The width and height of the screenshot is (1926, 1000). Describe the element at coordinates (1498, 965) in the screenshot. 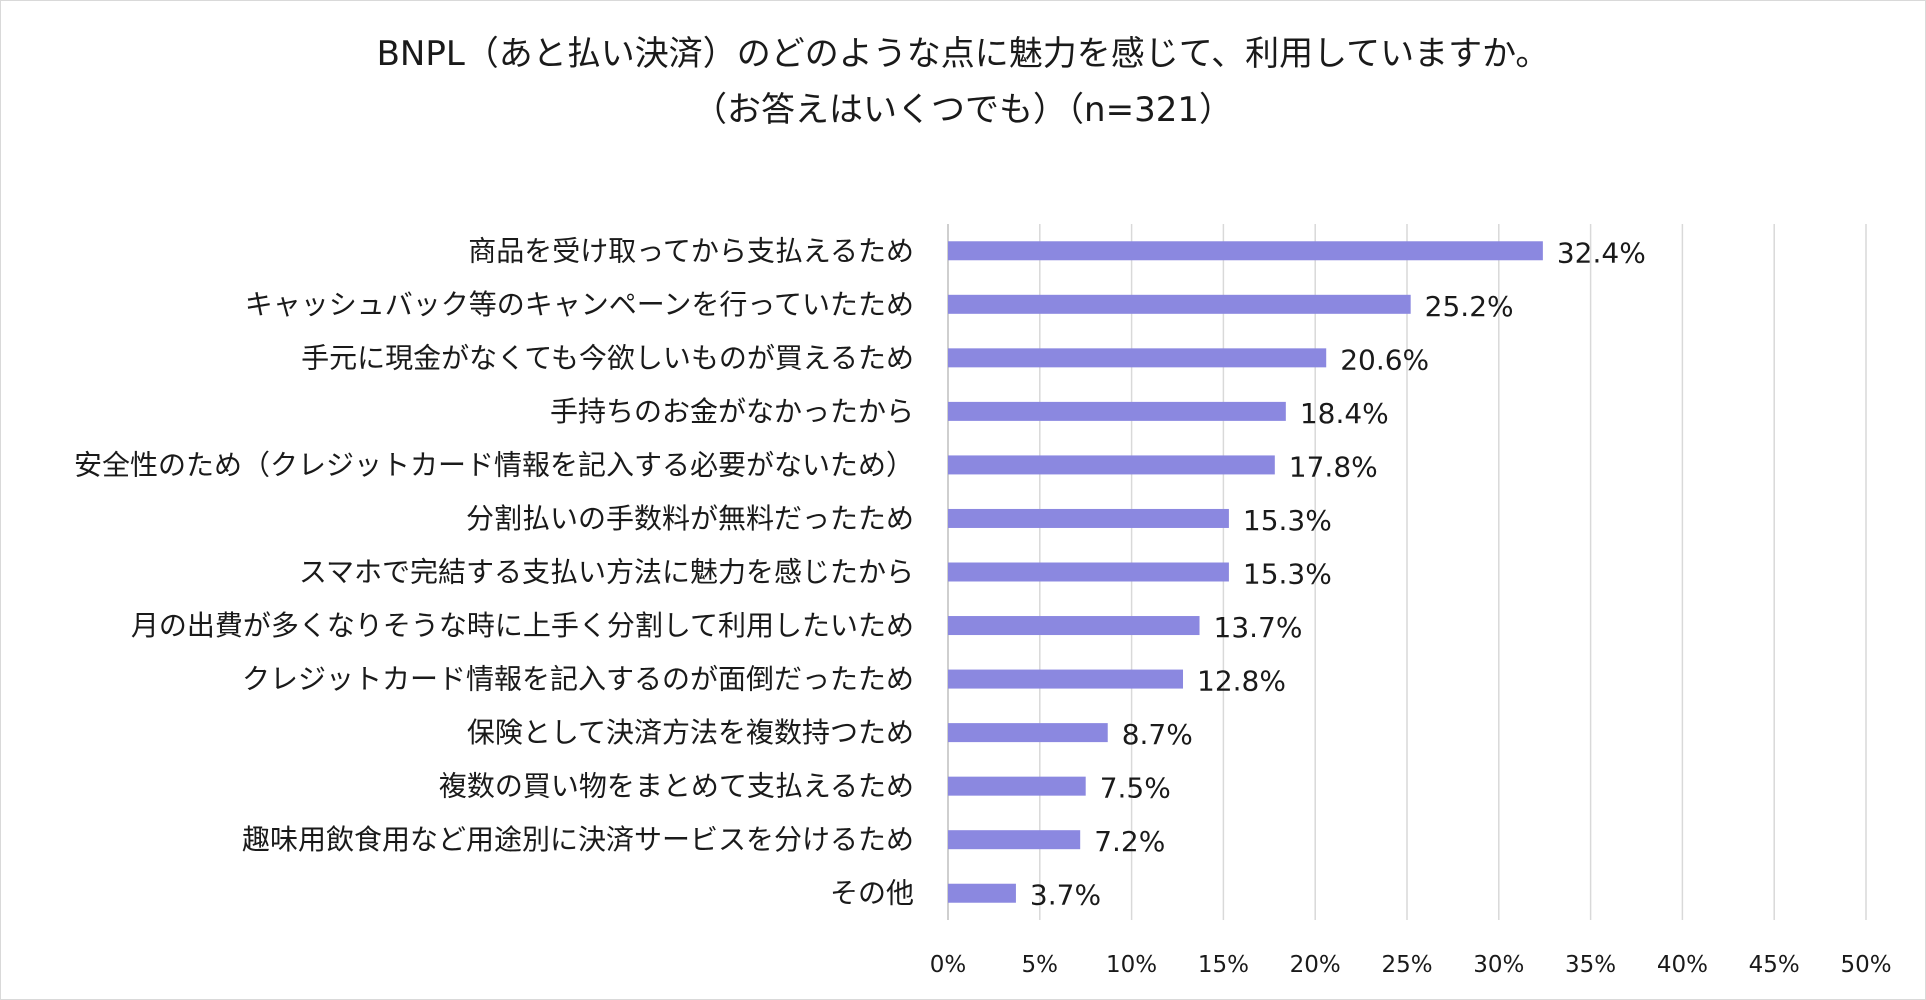

I see `x-tick-label: 30%` at that location.